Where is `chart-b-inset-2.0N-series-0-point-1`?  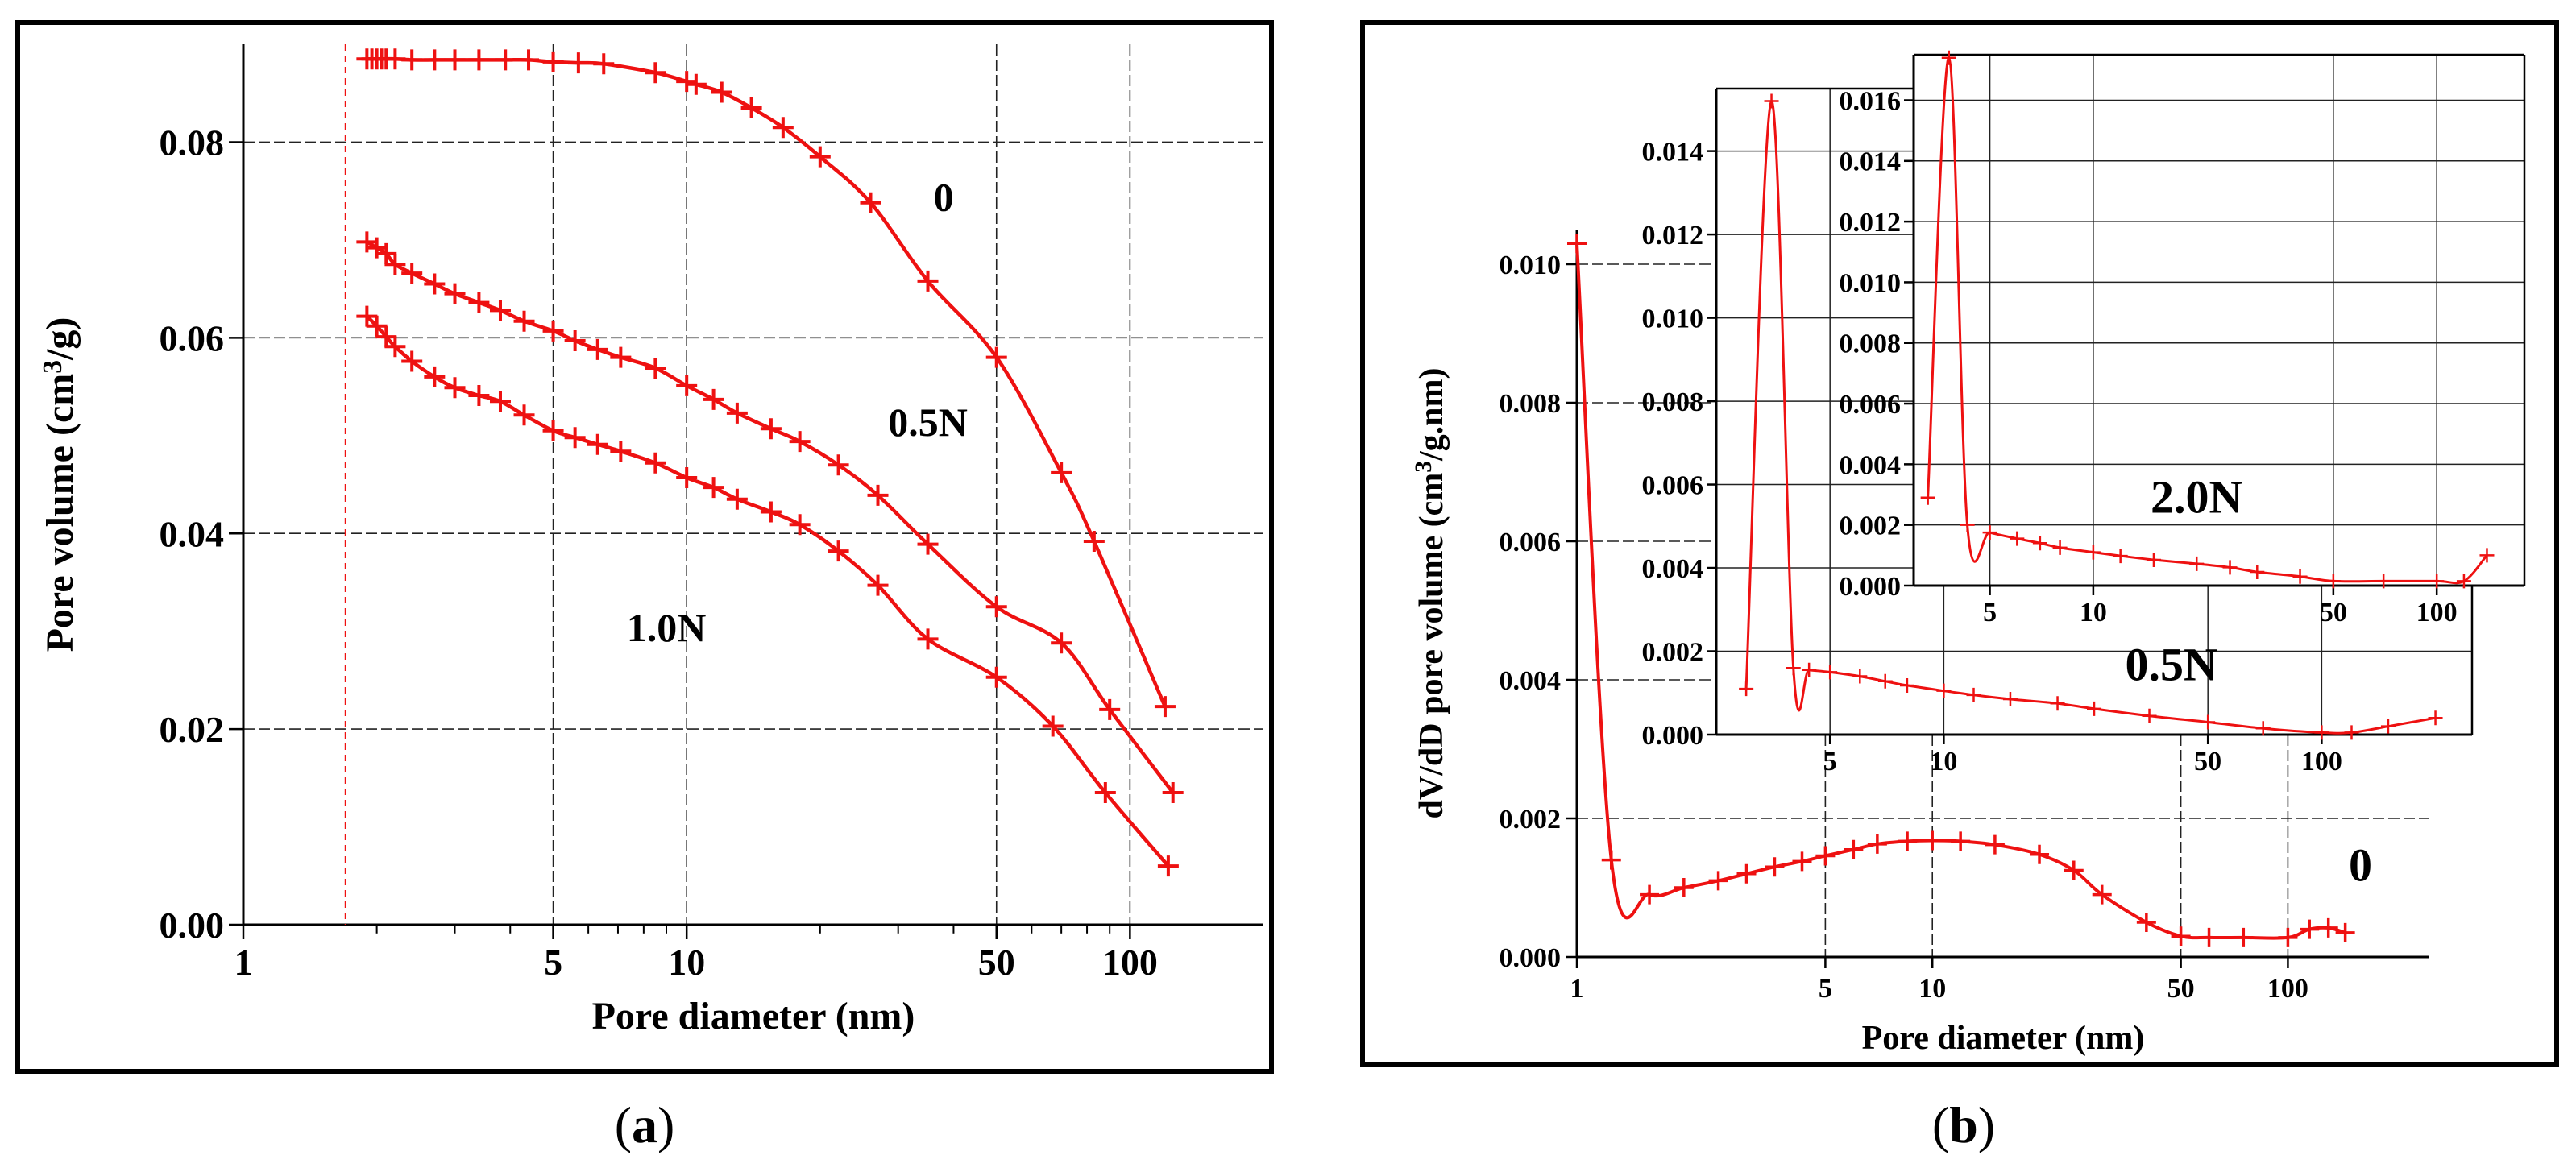 chart-b-inset-2.0N-series-0-point-1 is located at coordinates (1948, 57).